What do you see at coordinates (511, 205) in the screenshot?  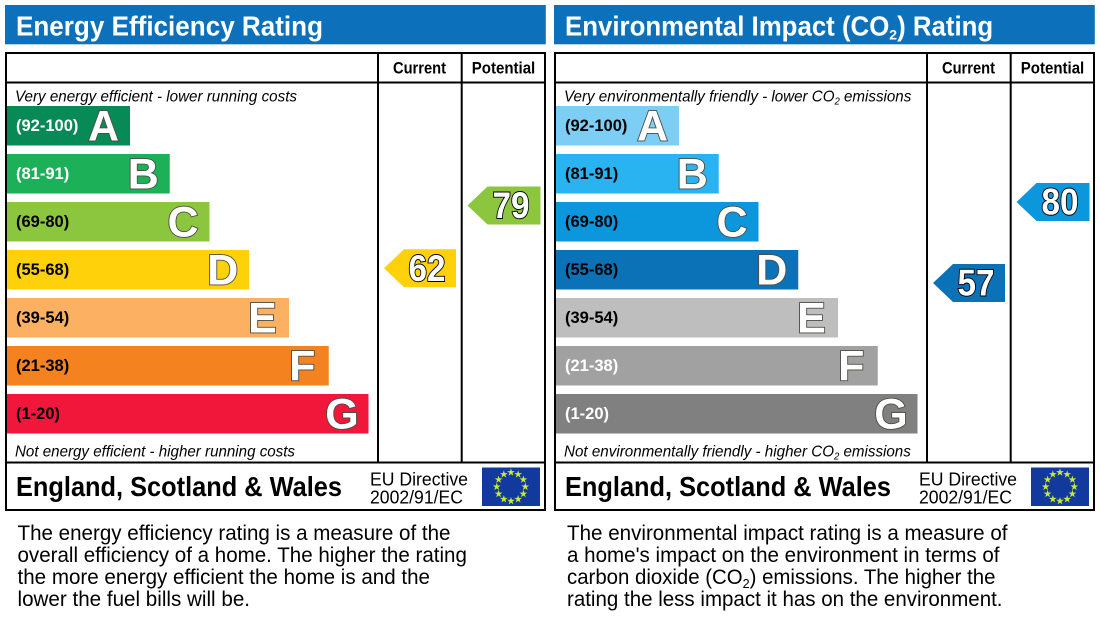 I see `svg-text: 79` at bounding box center [511, 205].